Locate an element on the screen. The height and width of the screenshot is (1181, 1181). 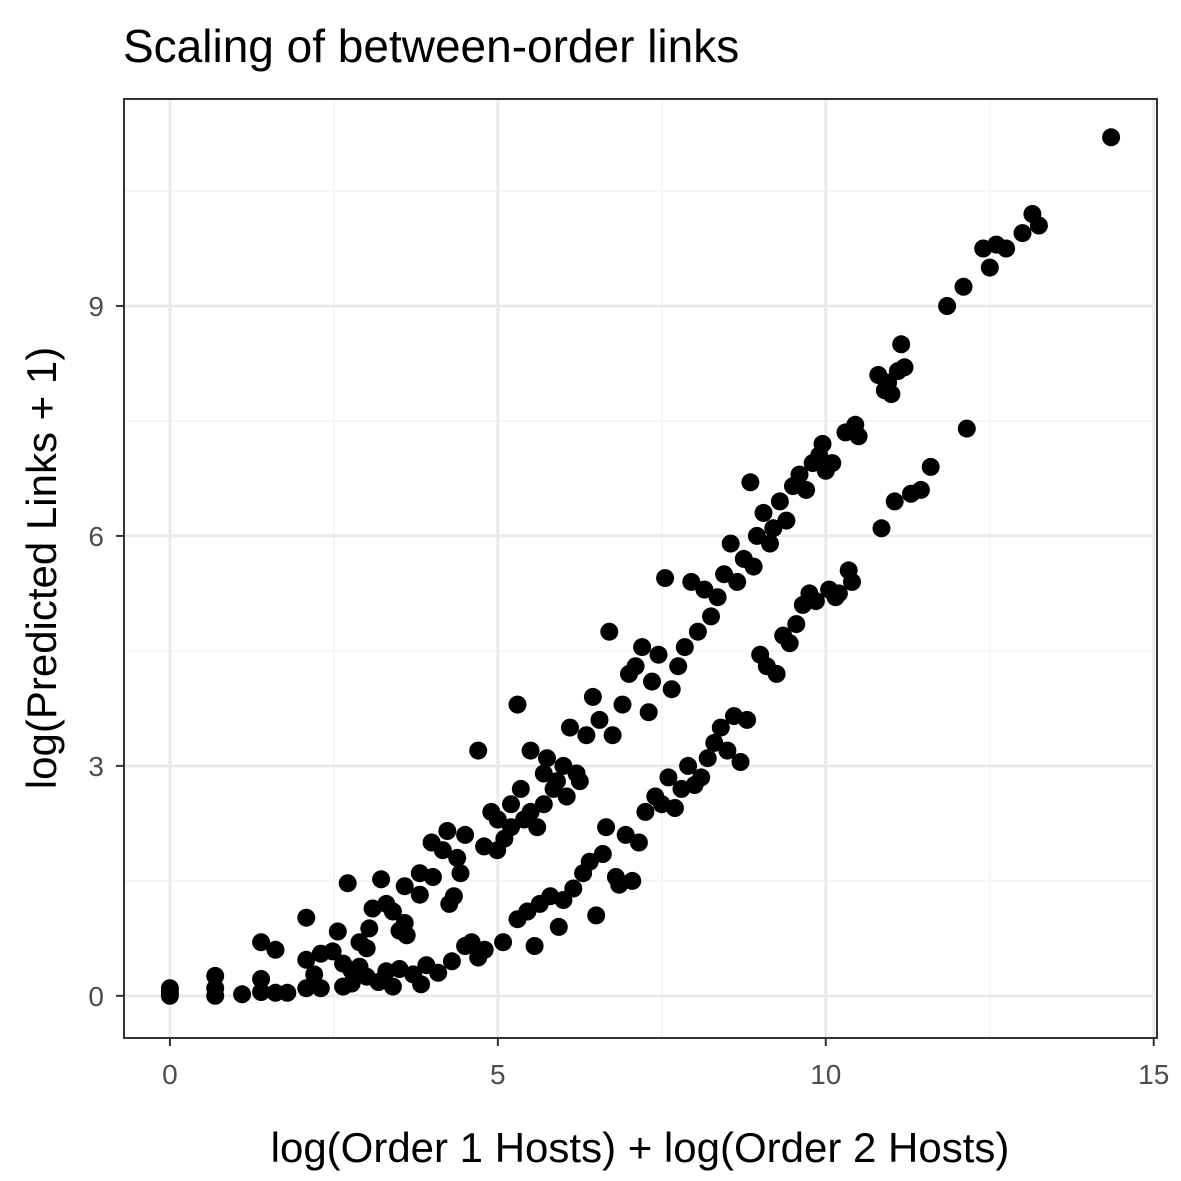
y-tick-label: 3 is located at coordinates (96, 766).